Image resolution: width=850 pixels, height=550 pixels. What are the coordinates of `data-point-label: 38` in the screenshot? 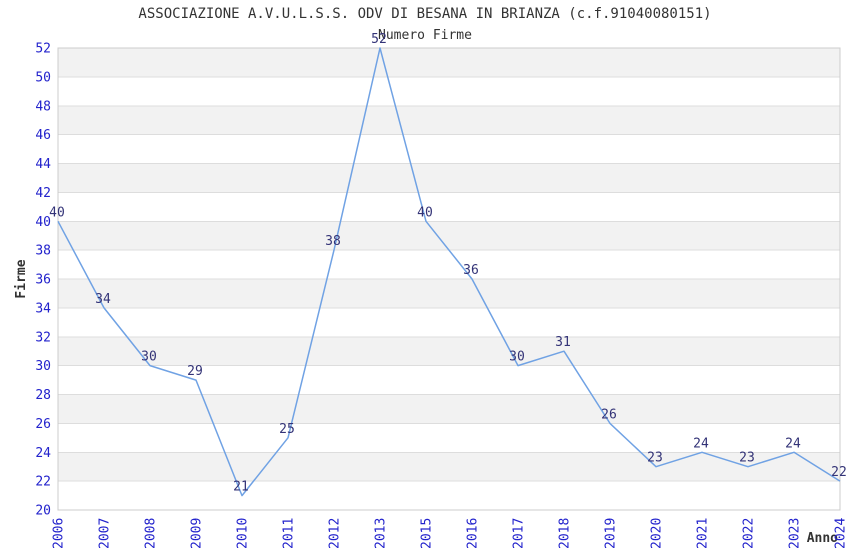 It's located at (333, 241).